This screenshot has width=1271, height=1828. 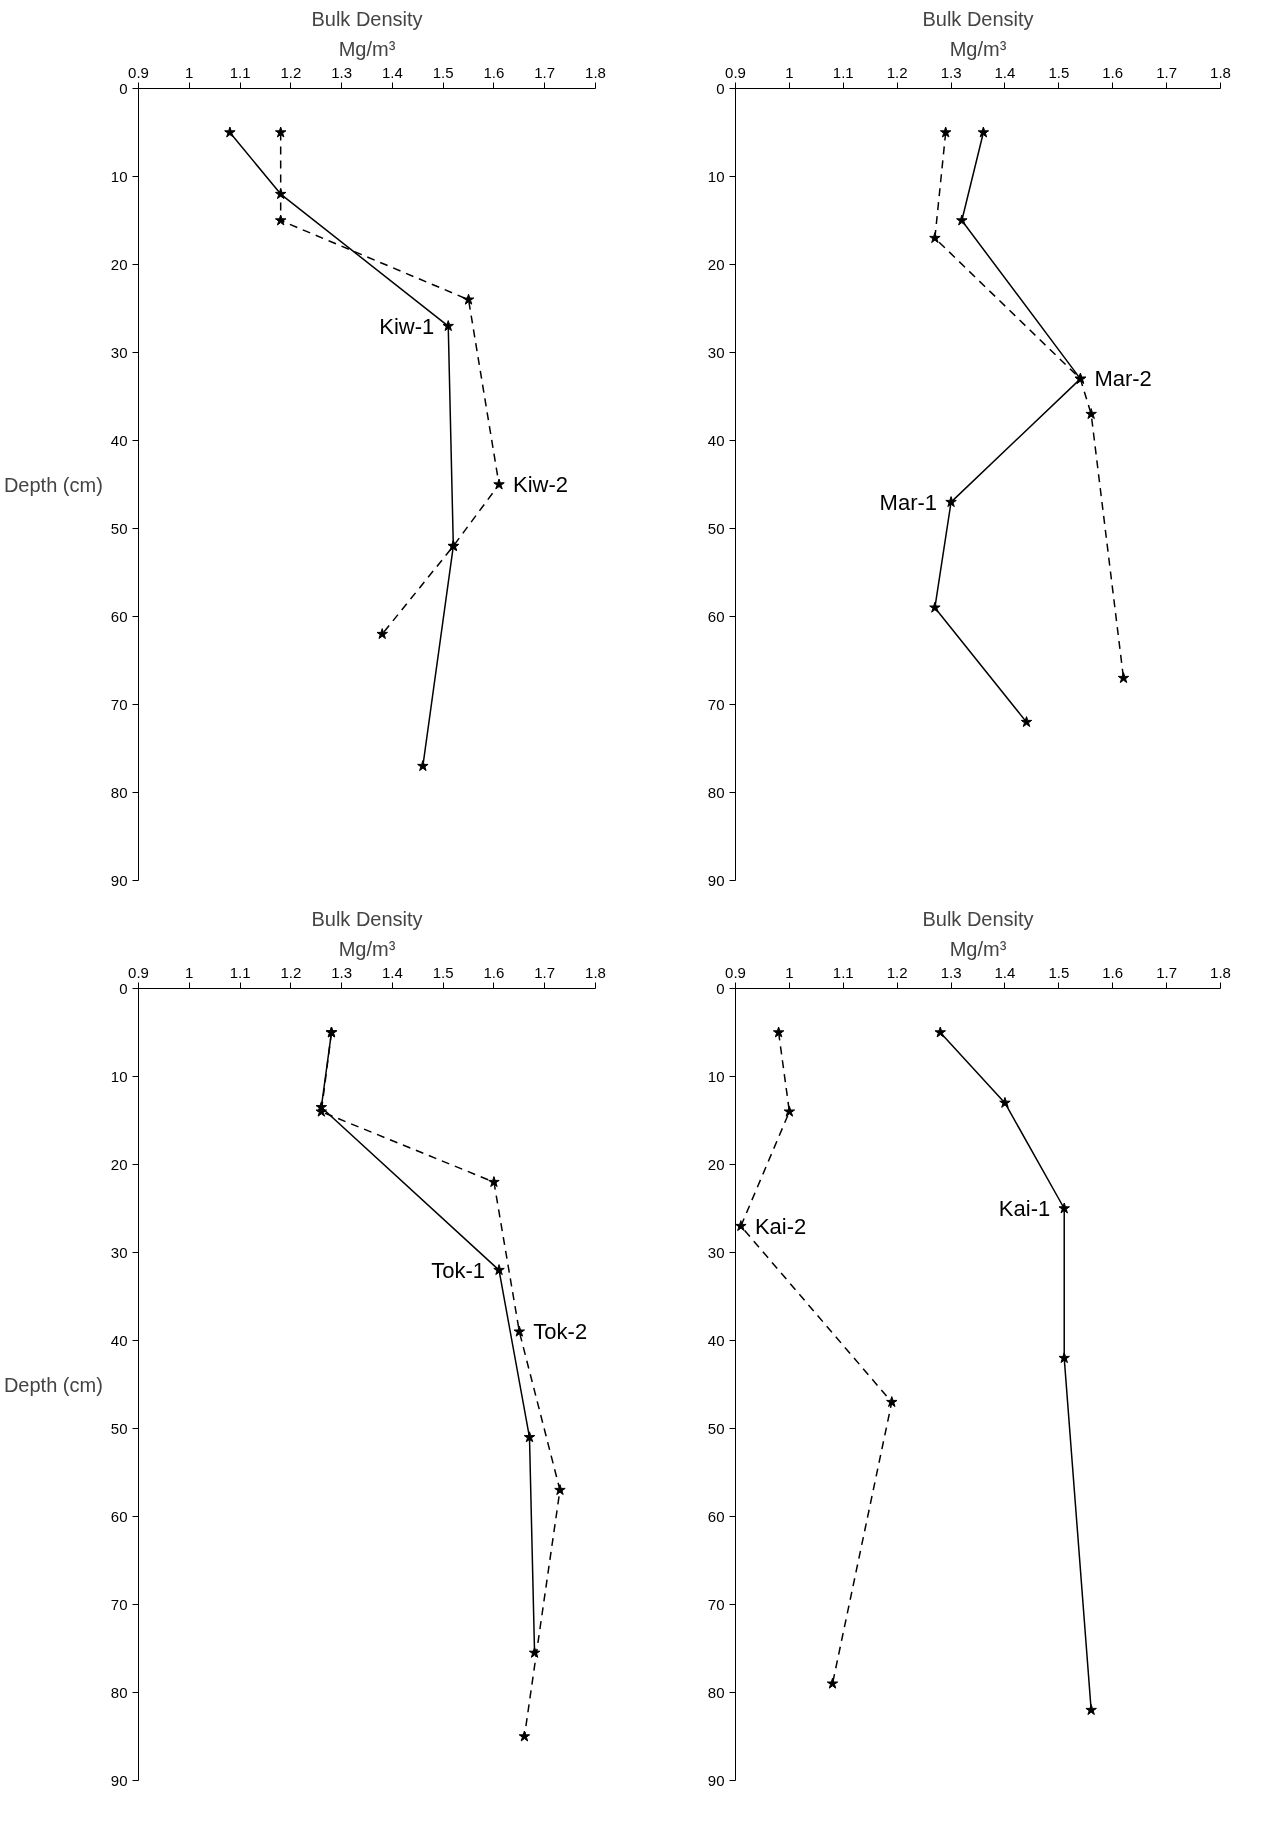 What do you see at coordinates (908, 502) in the screenshot?
I see `series-label: Mar-1` at bounding box center [908, 502].